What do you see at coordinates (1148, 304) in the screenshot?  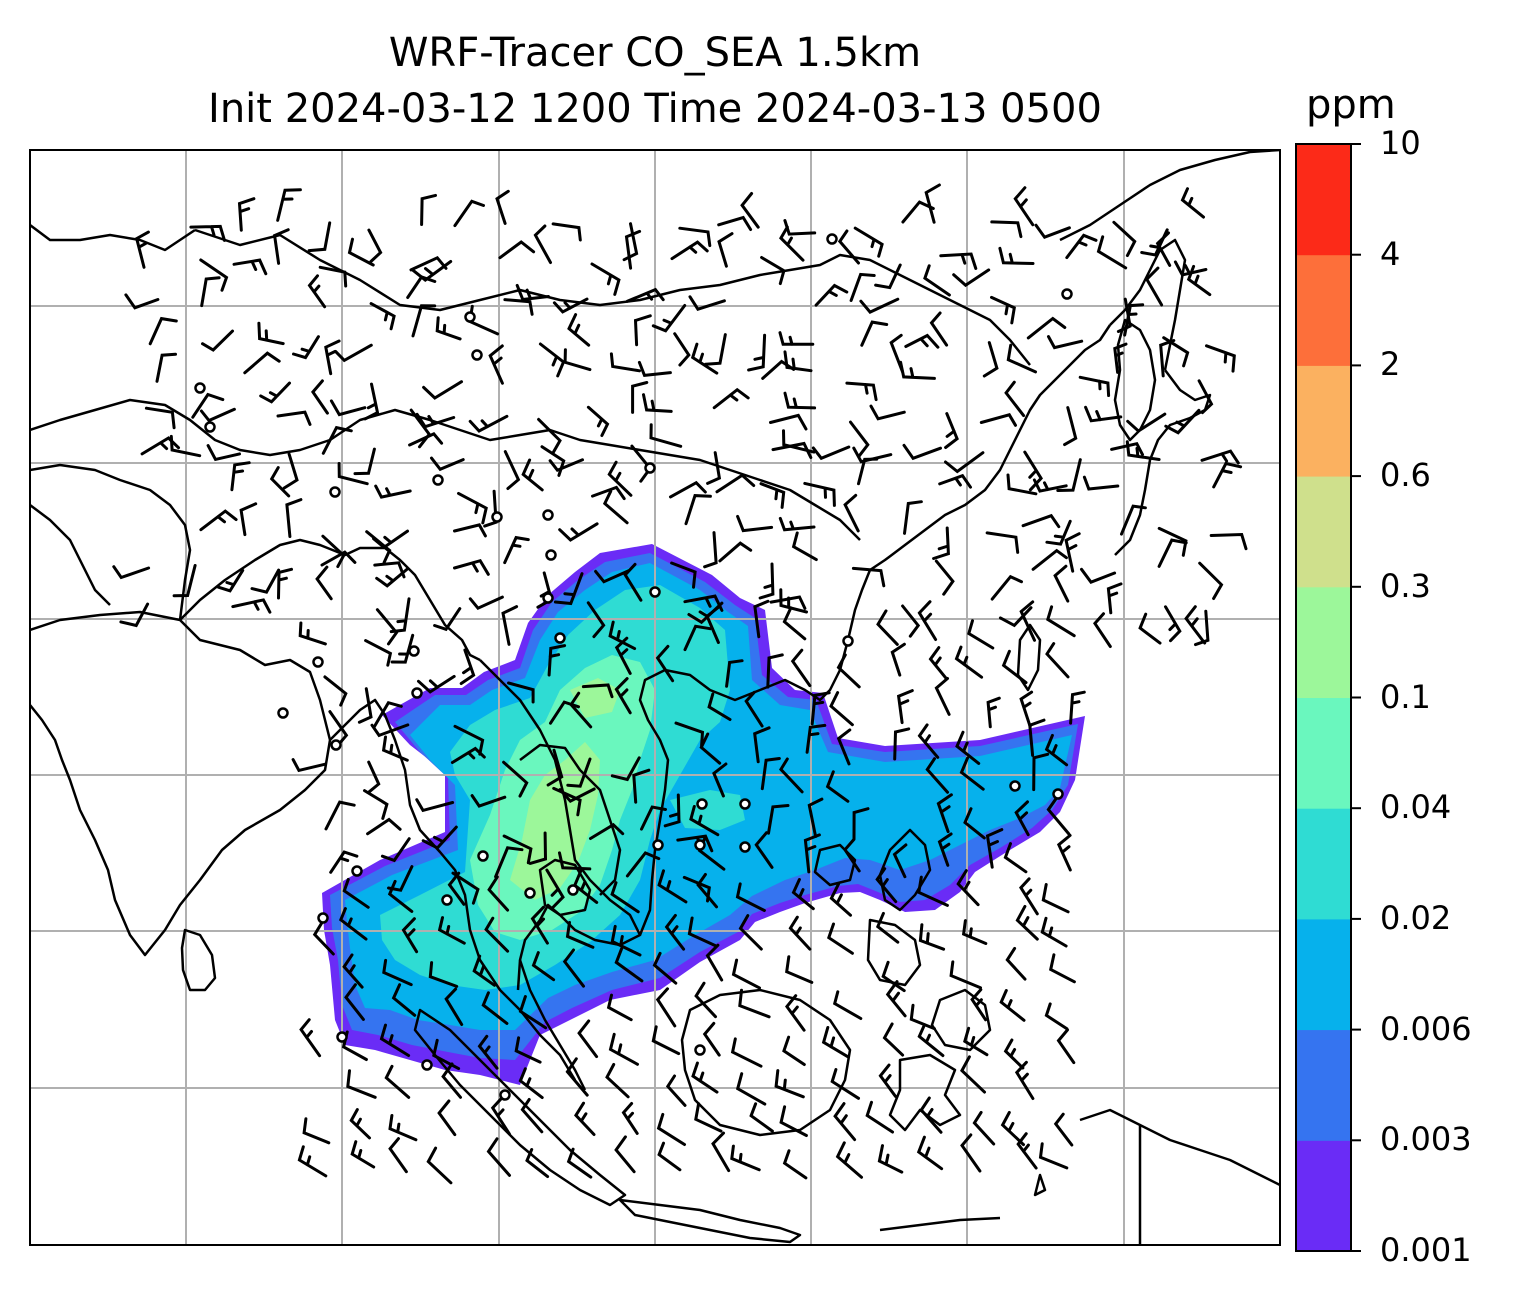 I see `china-north-coast` at bounding box center [1148, 304].